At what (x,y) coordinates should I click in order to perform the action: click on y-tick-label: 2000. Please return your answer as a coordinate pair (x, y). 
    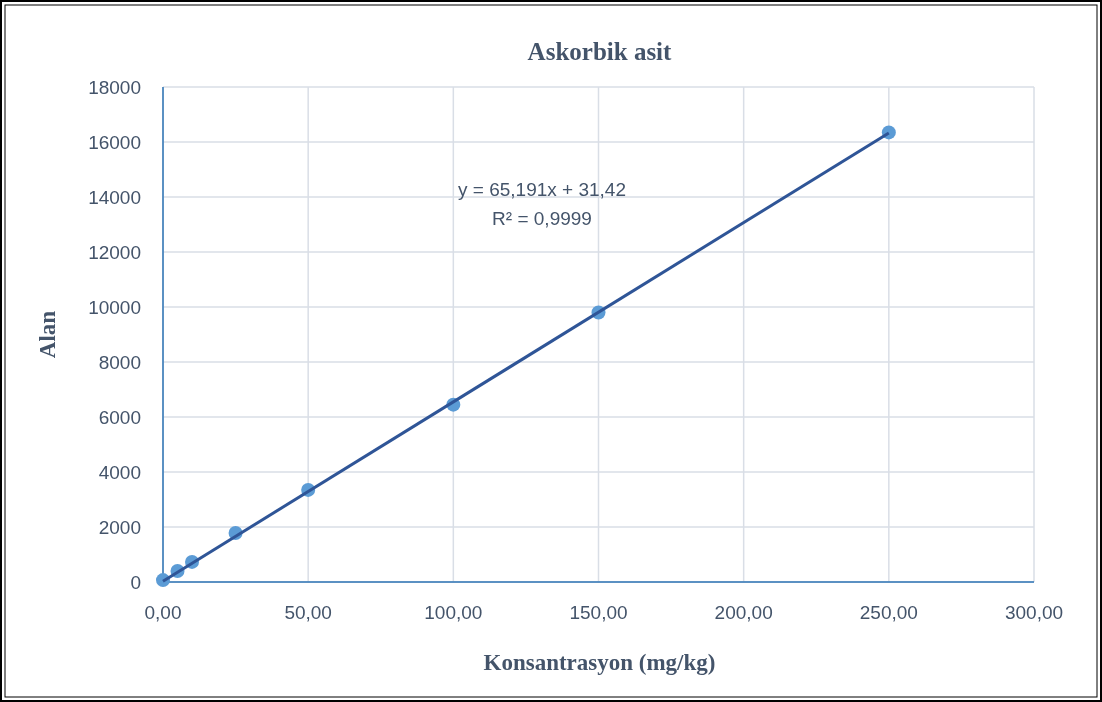
    Looking at the image, I should click on (119, 527).